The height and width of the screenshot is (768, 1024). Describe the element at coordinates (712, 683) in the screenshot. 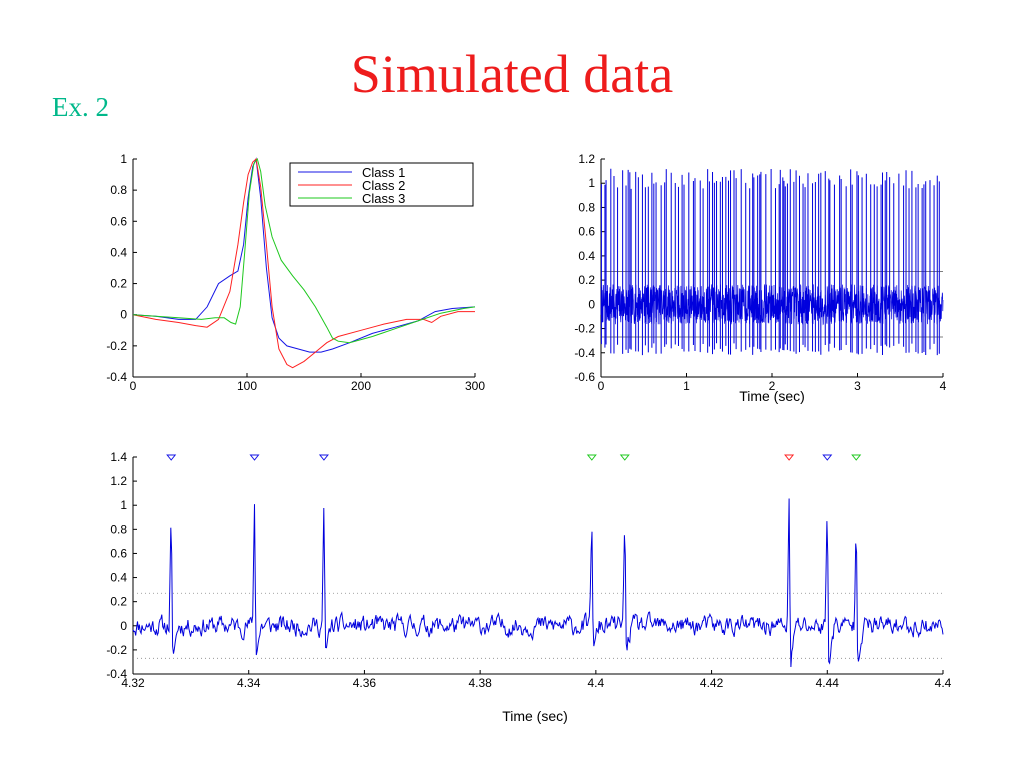

I see `x-tick-label: 4.42` at that location.